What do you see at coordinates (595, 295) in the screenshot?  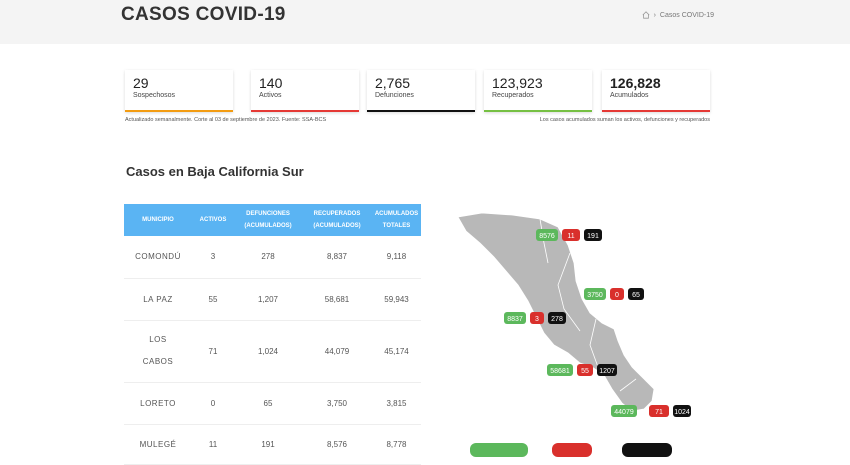 I see `badge-recuperados-value: 3750` at bounding box center [595, 295].